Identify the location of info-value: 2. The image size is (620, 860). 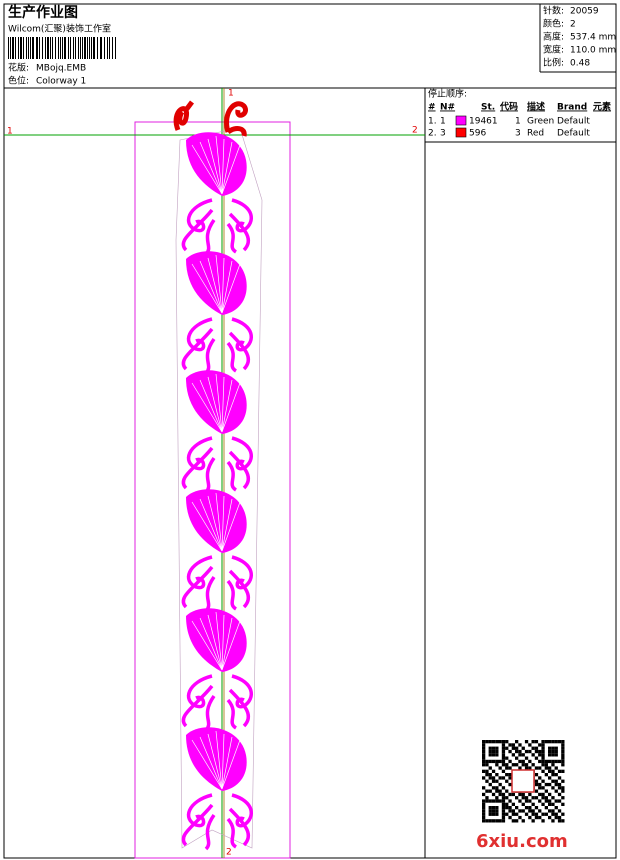
(573, 25).